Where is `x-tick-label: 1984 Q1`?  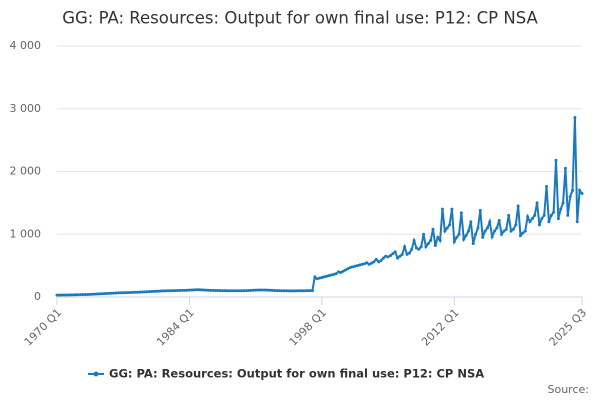
x-tick-label: 1984 Q1 is located at coordinates (175, 327).